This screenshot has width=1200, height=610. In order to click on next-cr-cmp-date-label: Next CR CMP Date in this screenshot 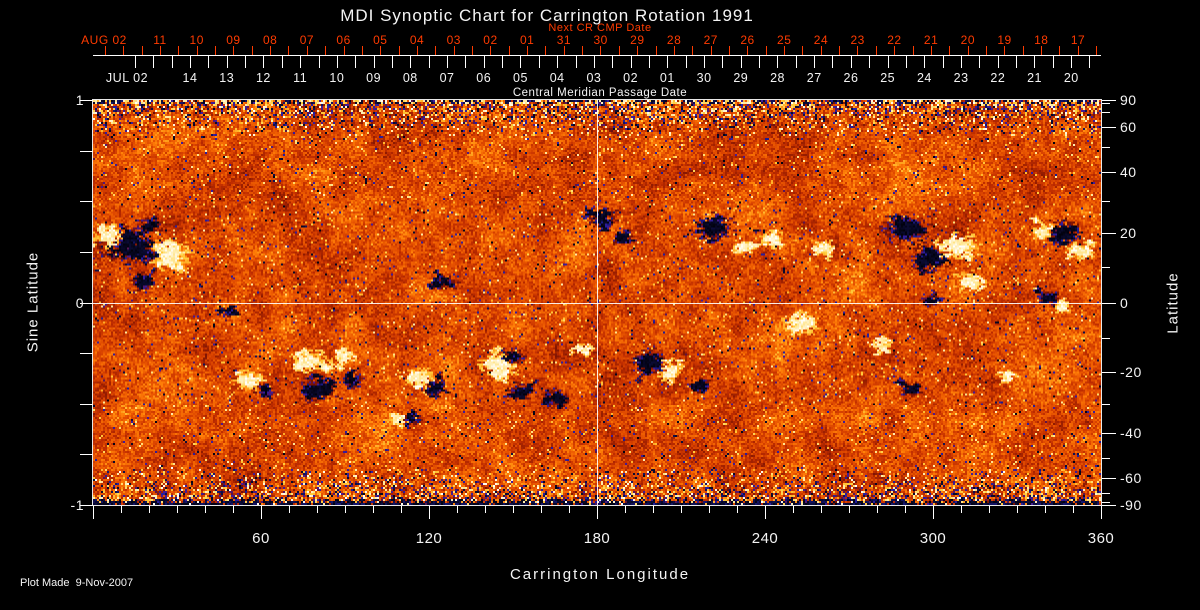, I will do `click(600, 28)`.